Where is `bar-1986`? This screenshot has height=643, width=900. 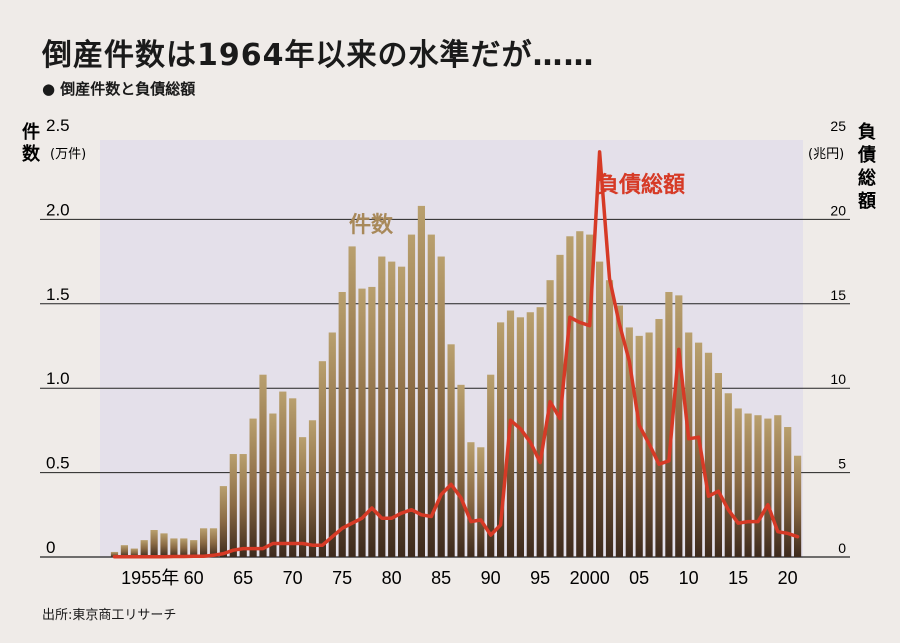 bar-1986 is located at coordinates (451, 450).